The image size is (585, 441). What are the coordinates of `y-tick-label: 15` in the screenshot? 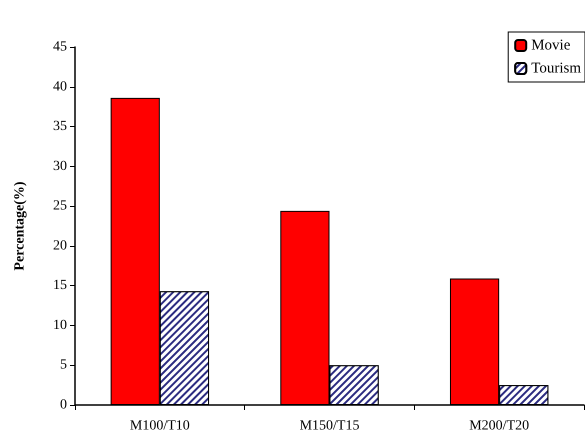 It's located at (60, 286).